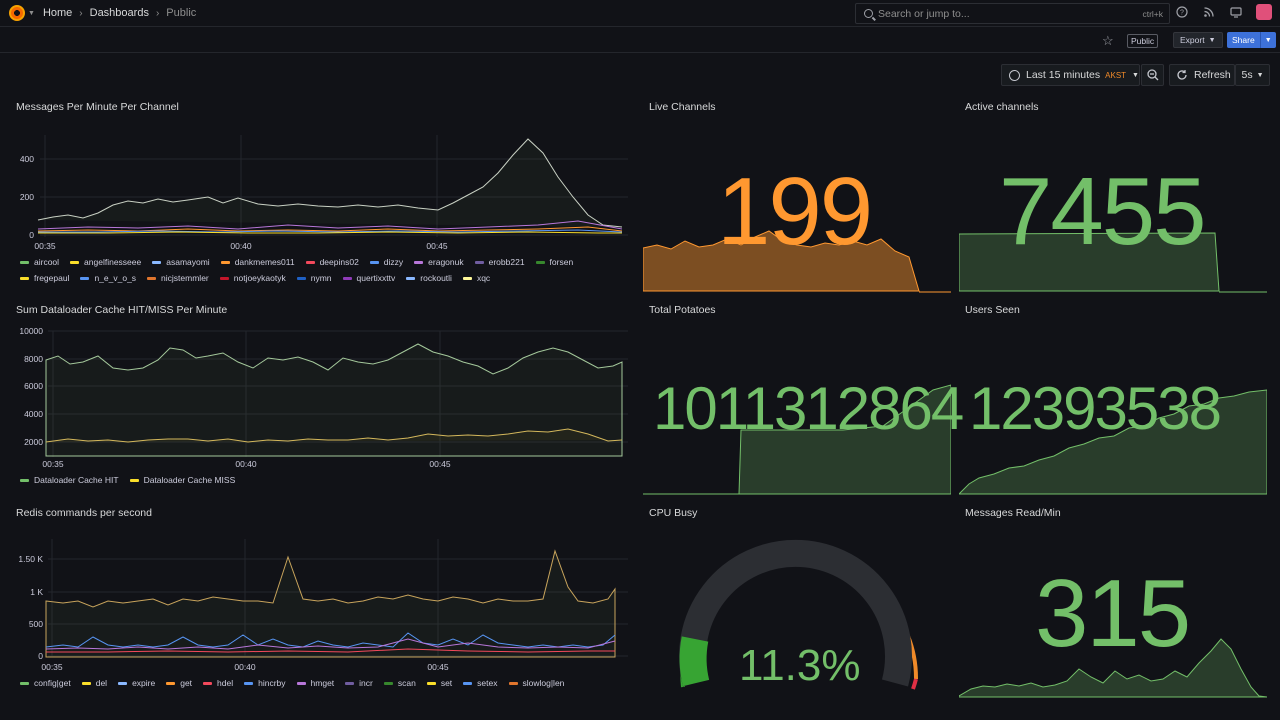  What do you see at coordinates (186, 683) in the screenshot?
I see `legend-label: get` at bounding box center [186, 683].